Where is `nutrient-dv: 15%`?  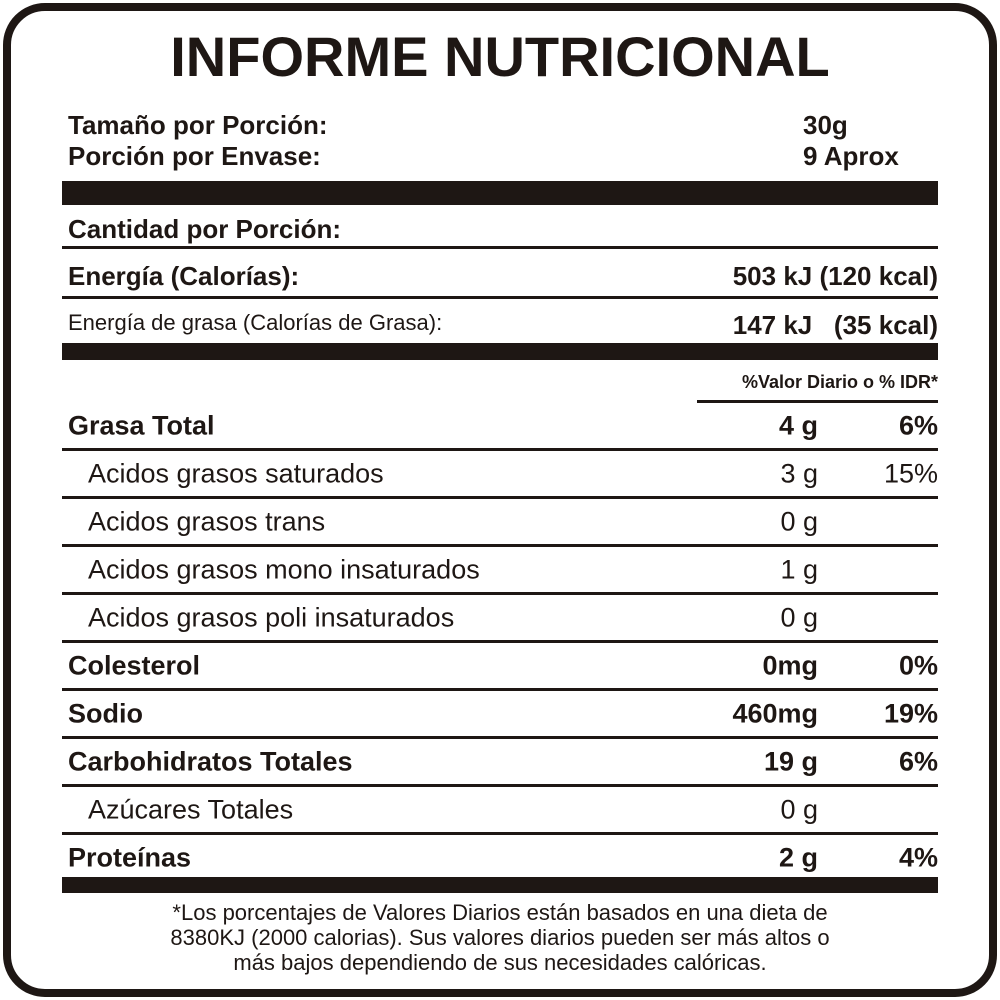
nutrient-dv: 15% is located at coordinates (910, 473).